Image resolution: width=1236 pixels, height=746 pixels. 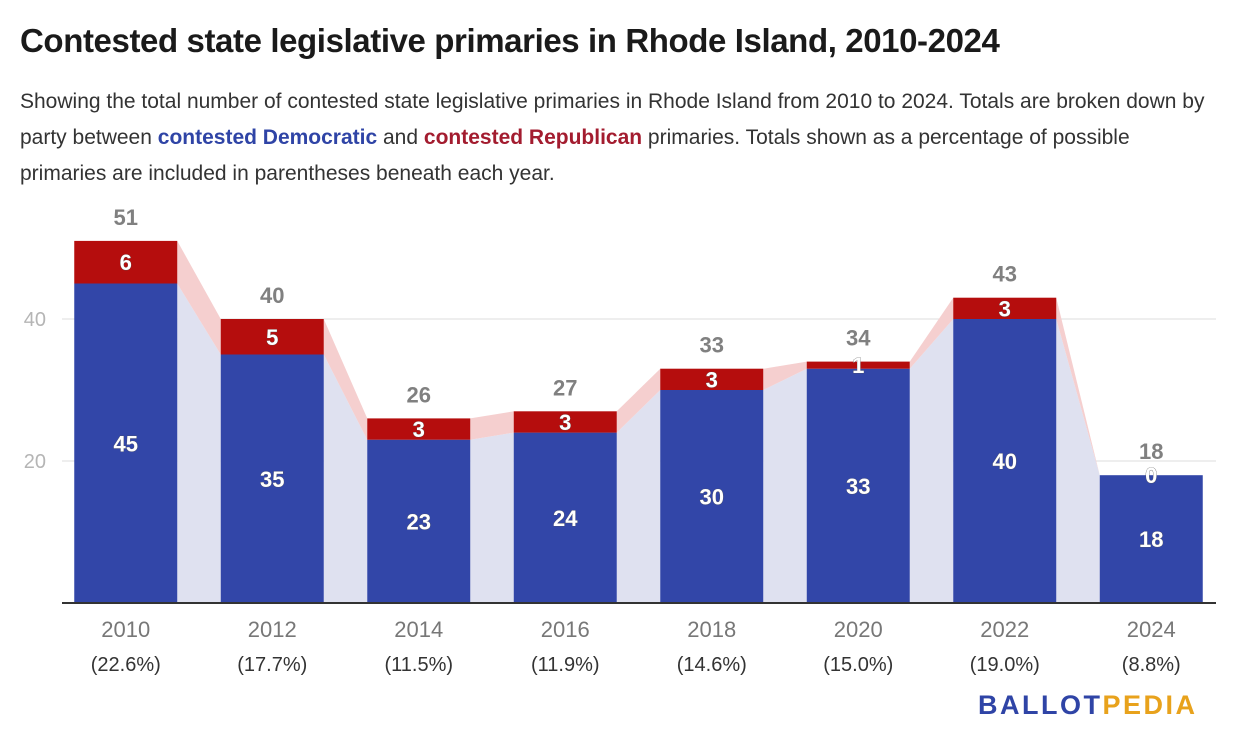 What do you see at coordinates (1004, 629) in the screenshot?
I see `x-tick-label: 2022` at bounding box center [1004, 629].